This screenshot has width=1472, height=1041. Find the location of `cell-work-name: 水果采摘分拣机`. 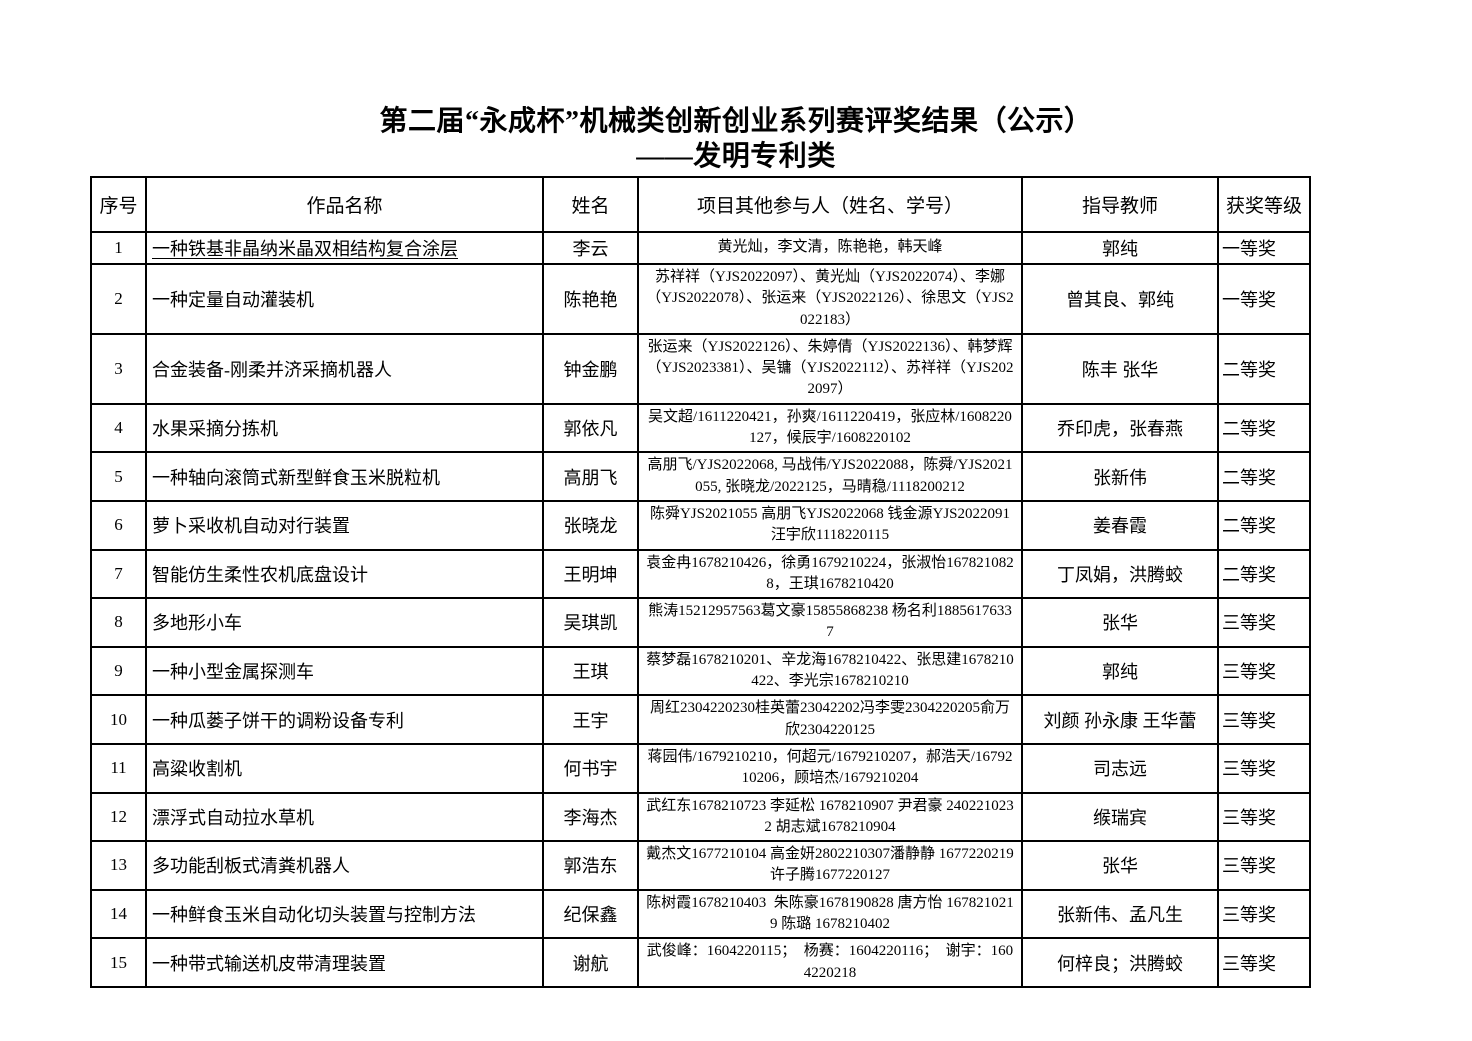

cell-work-name: 水果采摘分拣机 is located at coordinates (344, 428).